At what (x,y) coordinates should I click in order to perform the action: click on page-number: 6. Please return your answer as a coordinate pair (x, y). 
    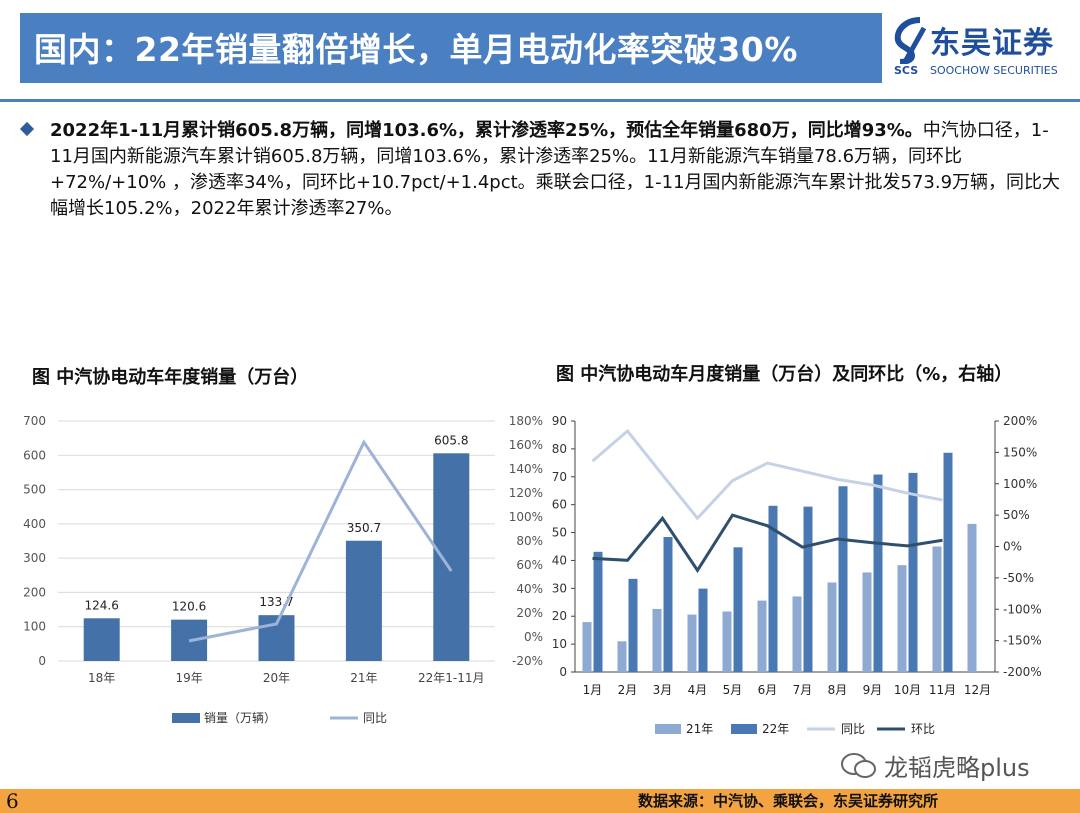
    Looking at the image, I should click on (12, 801).